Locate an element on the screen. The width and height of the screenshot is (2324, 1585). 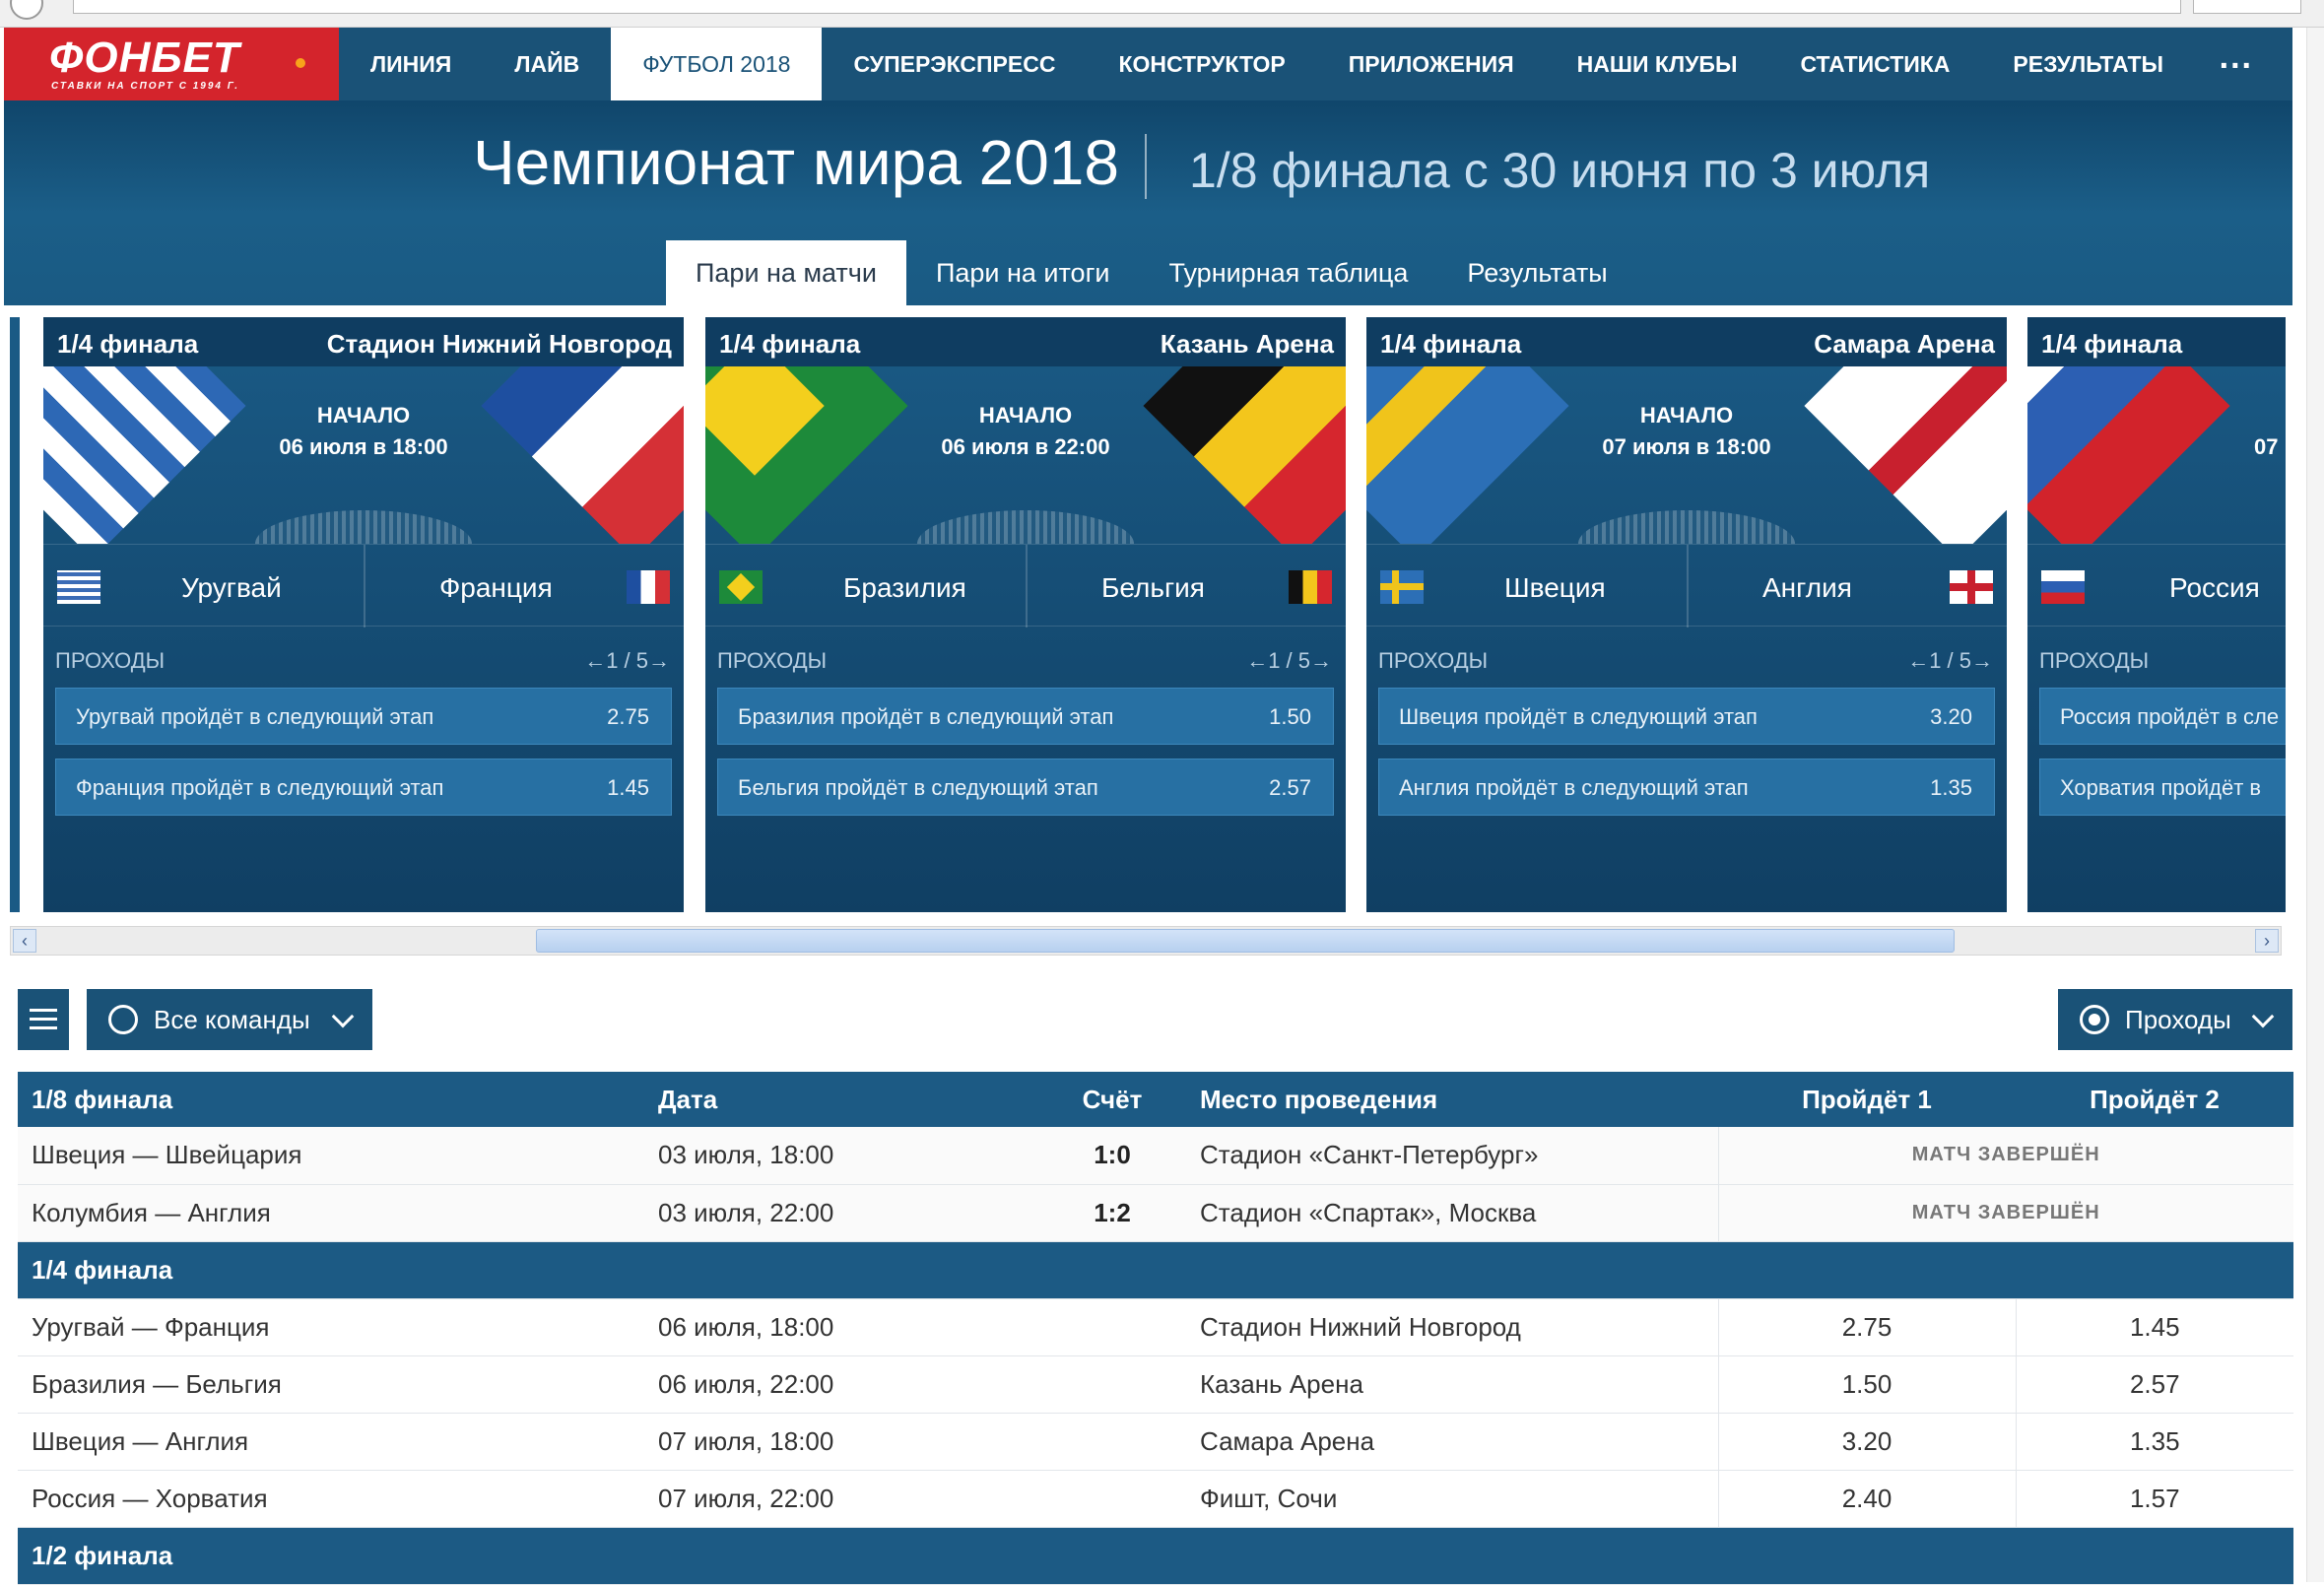
match-name: Швеция — Англия is located at coordinates (331, 1442).